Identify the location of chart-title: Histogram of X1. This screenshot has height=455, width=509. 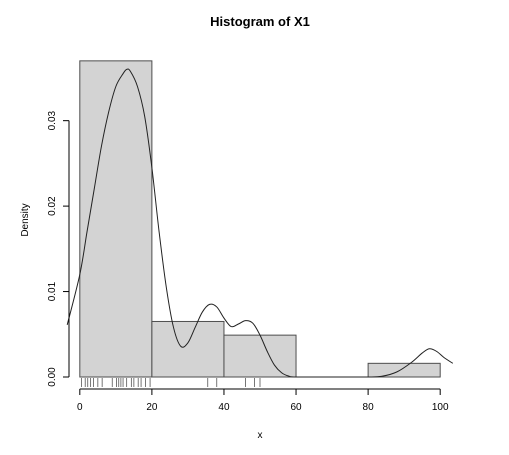
(260, 21).